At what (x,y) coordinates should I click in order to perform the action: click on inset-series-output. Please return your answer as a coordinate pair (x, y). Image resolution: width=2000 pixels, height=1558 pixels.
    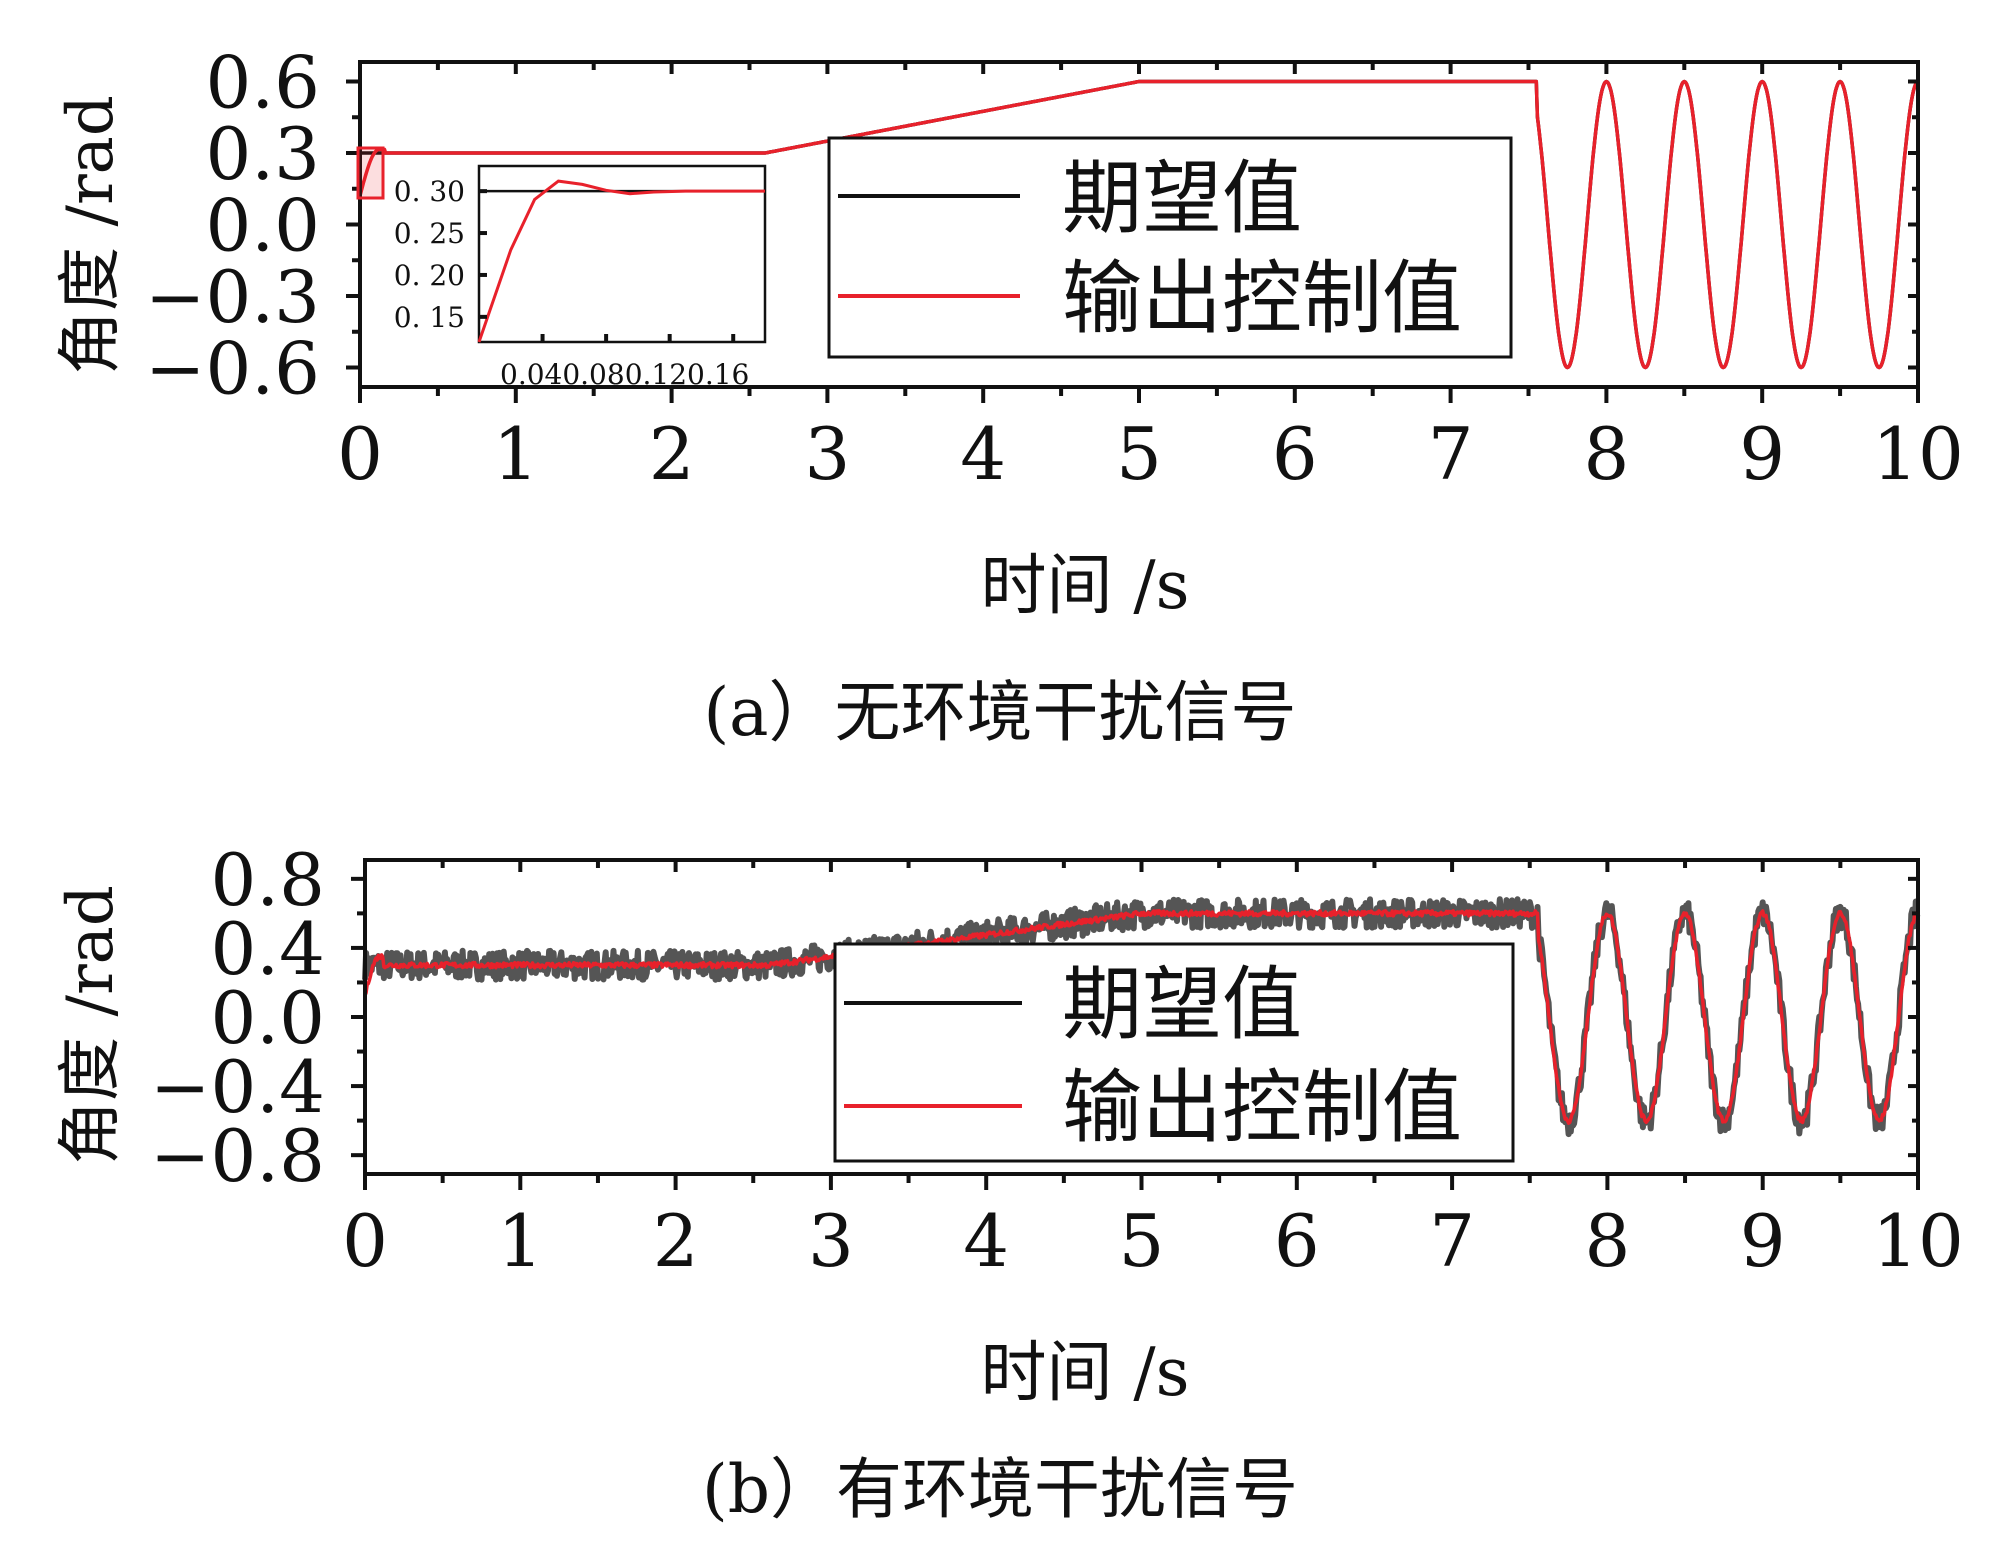
    Looking at the image, I should click on (621, 261).